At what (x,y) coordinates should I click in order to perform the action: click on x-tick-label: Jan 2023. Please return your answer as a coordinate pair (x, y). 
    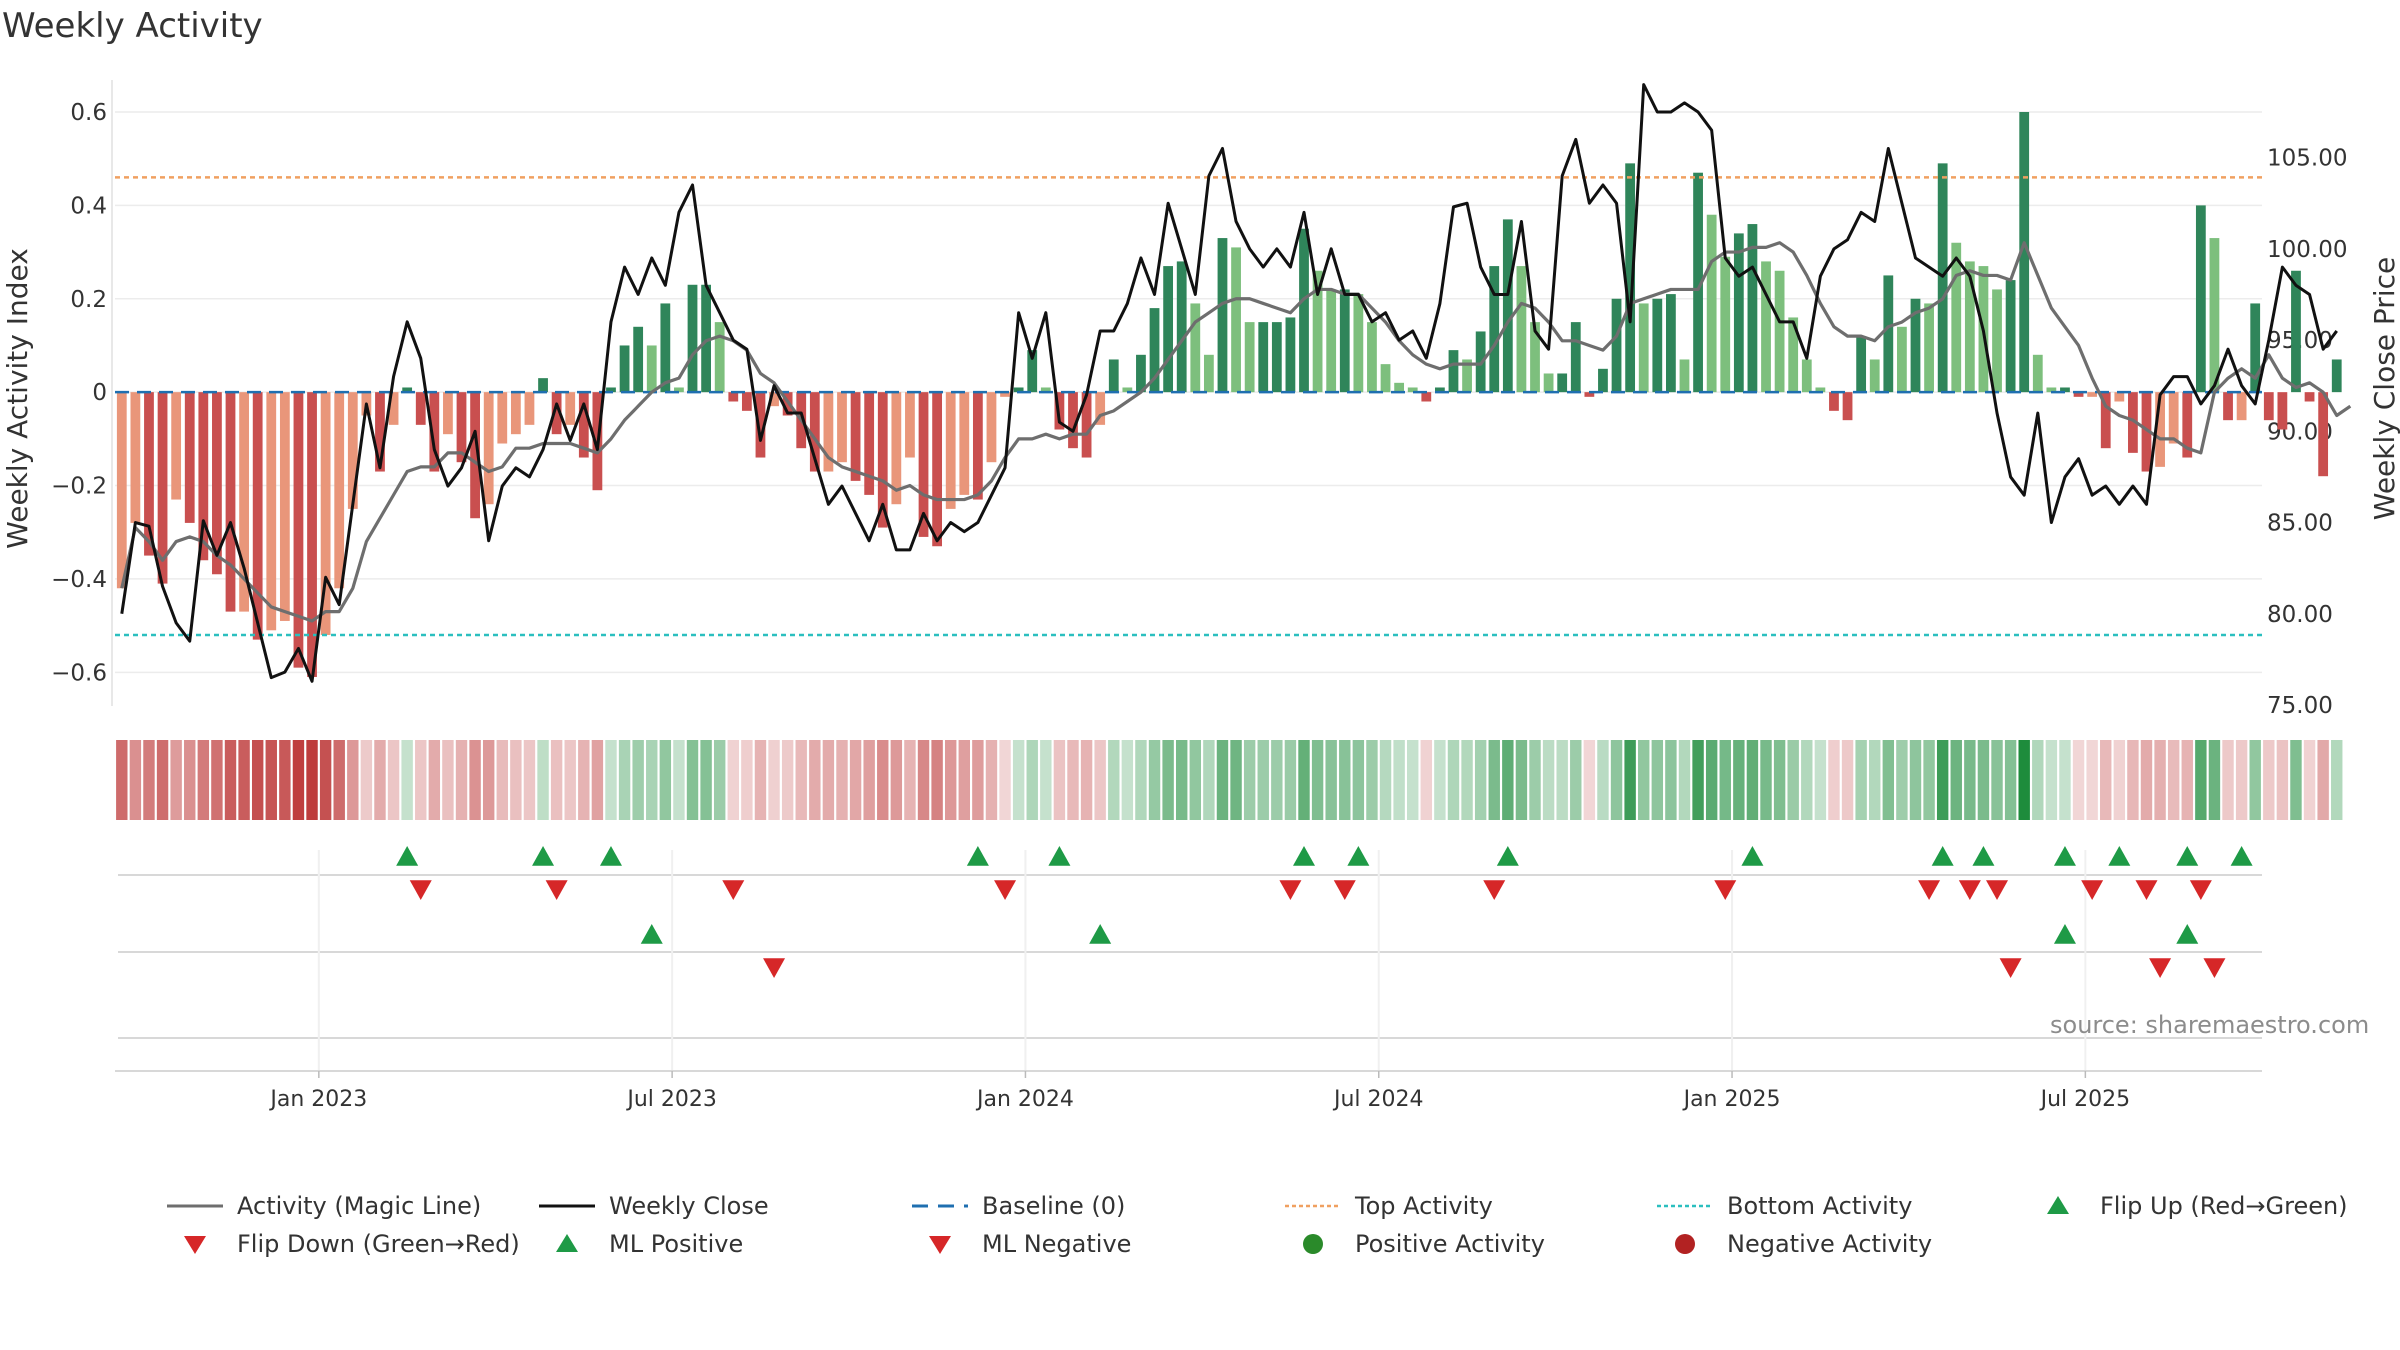
    Looking at the image, I should click on (317, 1099).